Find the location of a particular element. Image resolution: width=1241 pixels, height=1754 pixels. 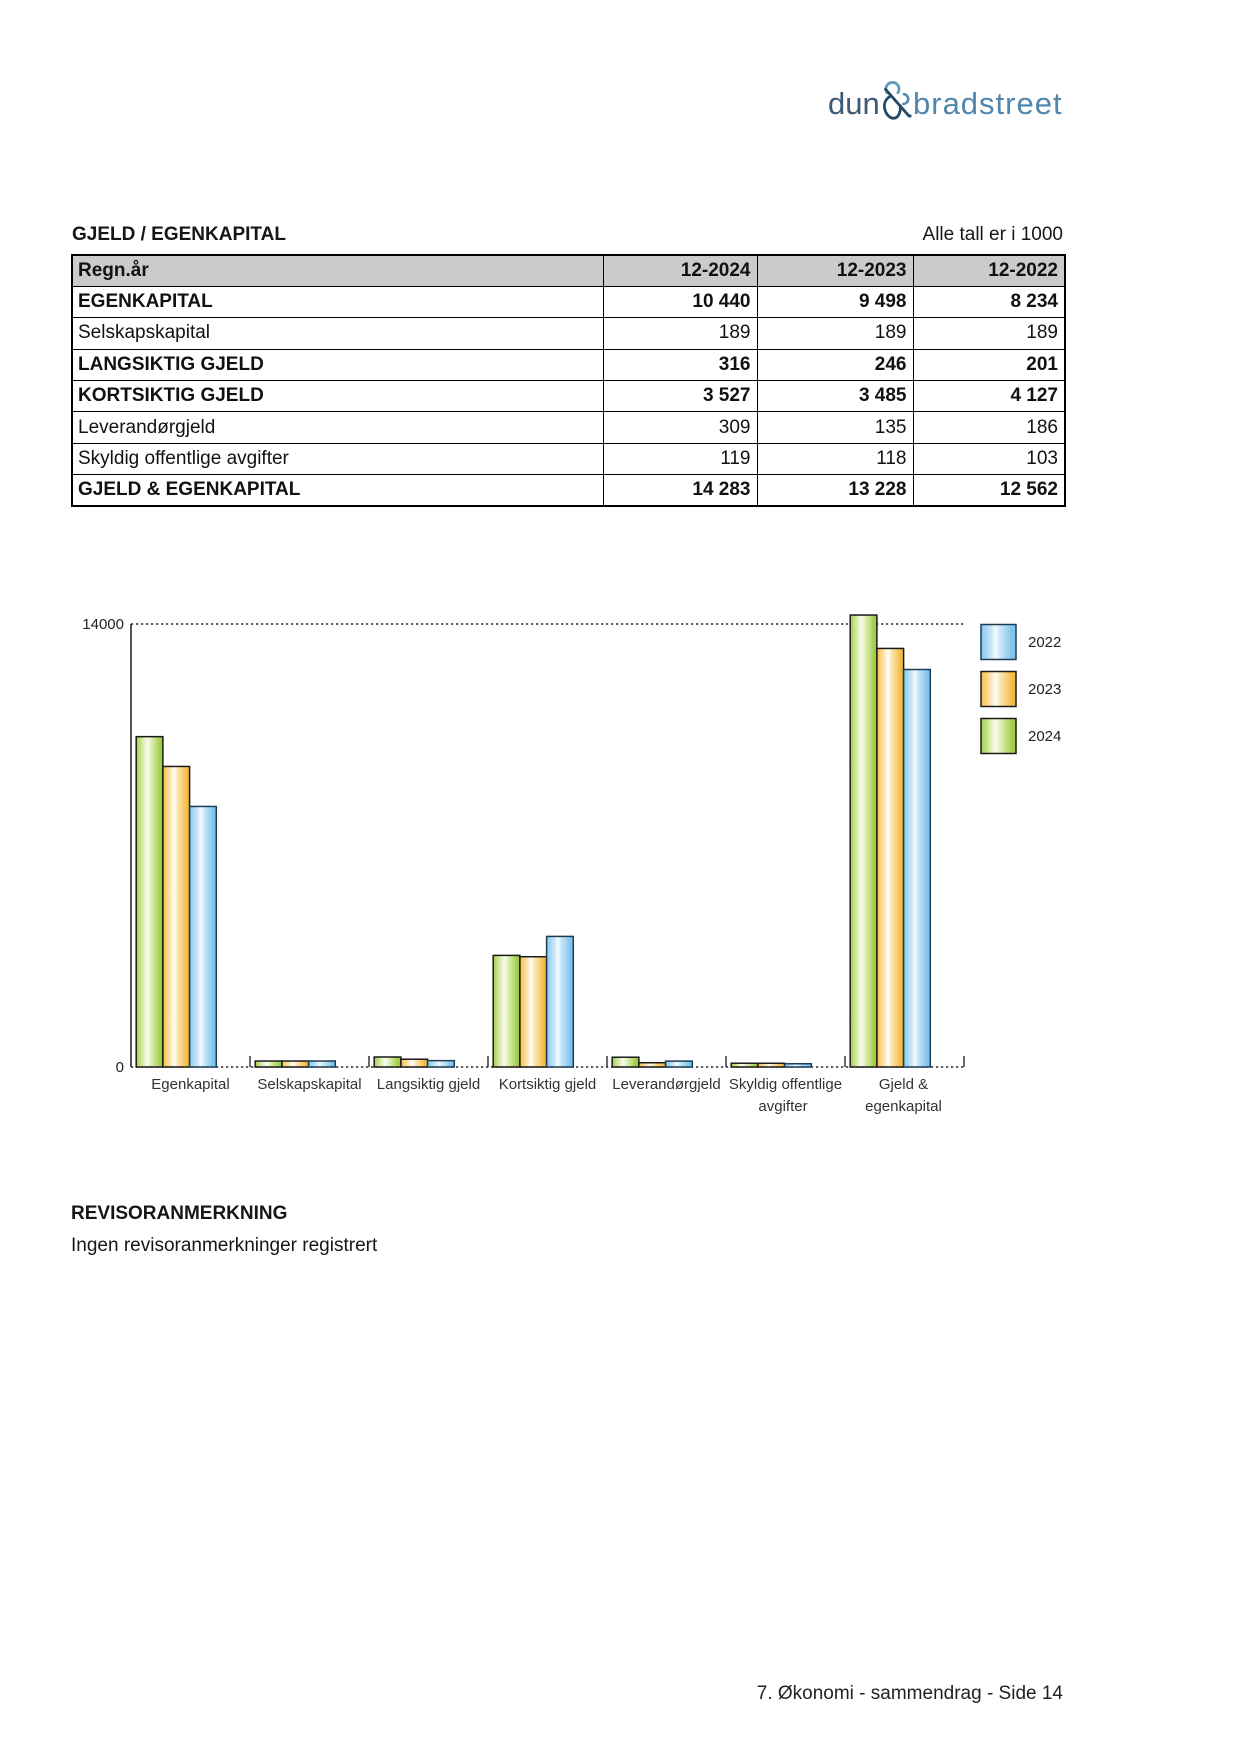

svg-text: Gjeld & is located at coordinates (903, 1084).